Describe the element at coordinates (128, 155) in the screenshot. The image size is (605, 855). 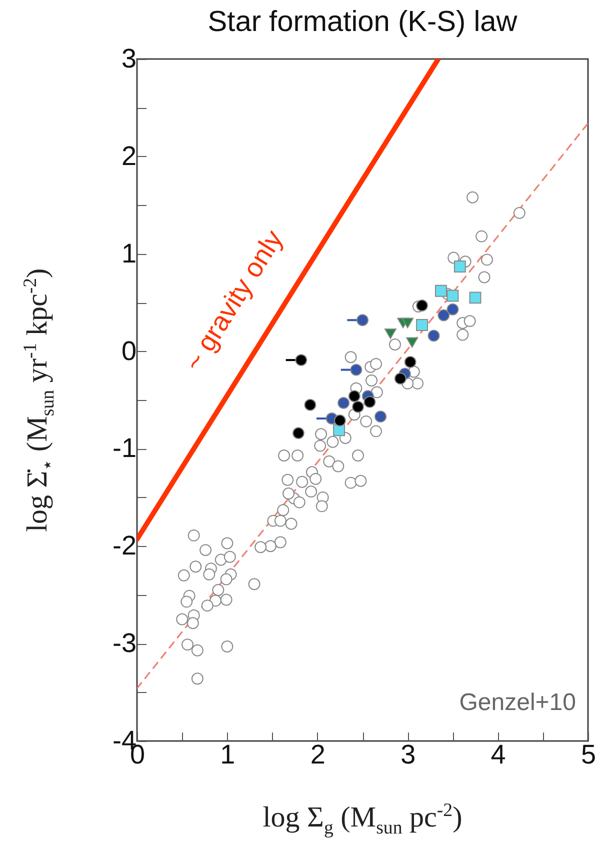
I see `y-tick-label: 2` at that location.